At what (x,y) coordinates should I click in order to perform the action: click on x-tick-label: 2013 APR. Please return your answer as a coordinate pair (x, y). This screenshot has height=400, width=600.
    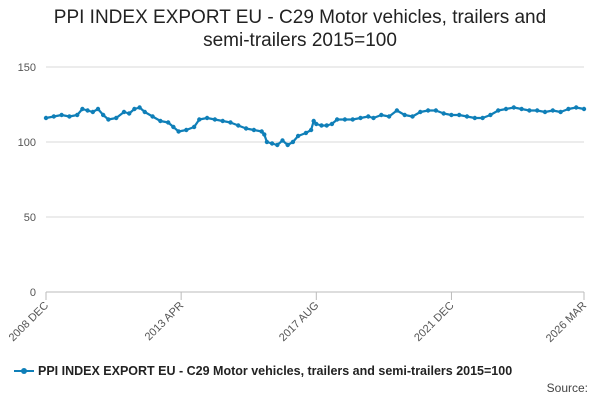
    Looking at the image, I should click on (165, 322).